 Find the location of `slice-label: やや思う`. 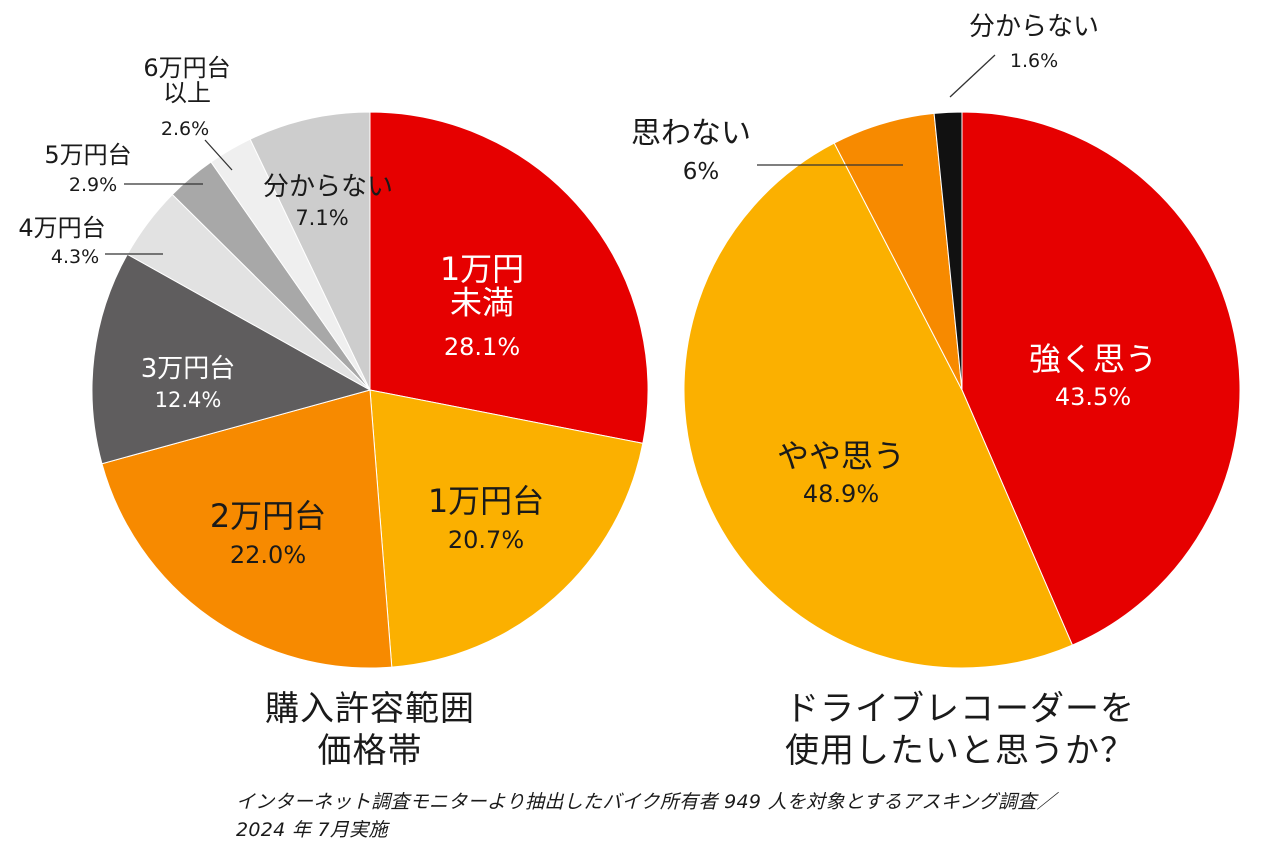

slice-label: やや思う is located at coordinates (841, 456).